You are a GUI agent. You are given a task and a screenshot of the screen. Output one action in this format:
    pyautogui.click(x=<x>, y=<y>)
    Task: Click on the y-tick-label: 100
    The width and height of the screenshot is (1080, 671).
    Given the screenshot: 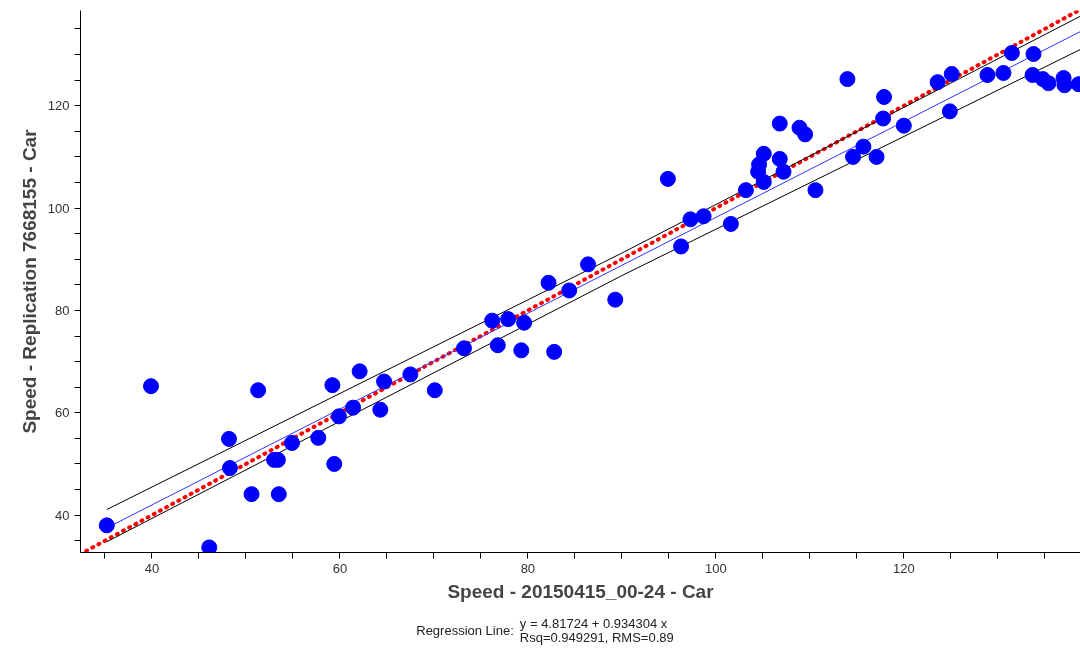 What is the action you would take?
    pyautogui.click(x=58, y=208)
    